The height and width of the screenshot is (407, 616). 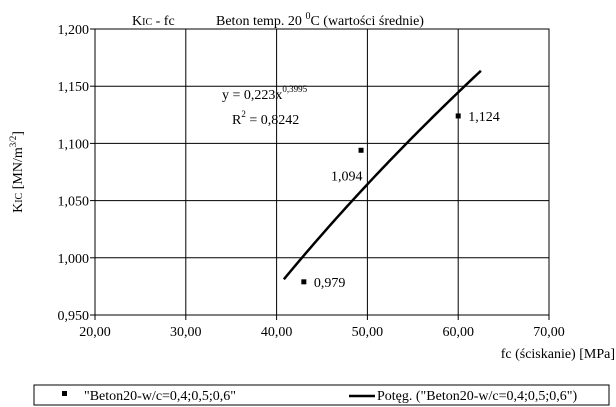 What do you see at coordinates (186, 332) in the screenshot?
I see `x-tick-label: 30,00` at bounding box center [186, 332].